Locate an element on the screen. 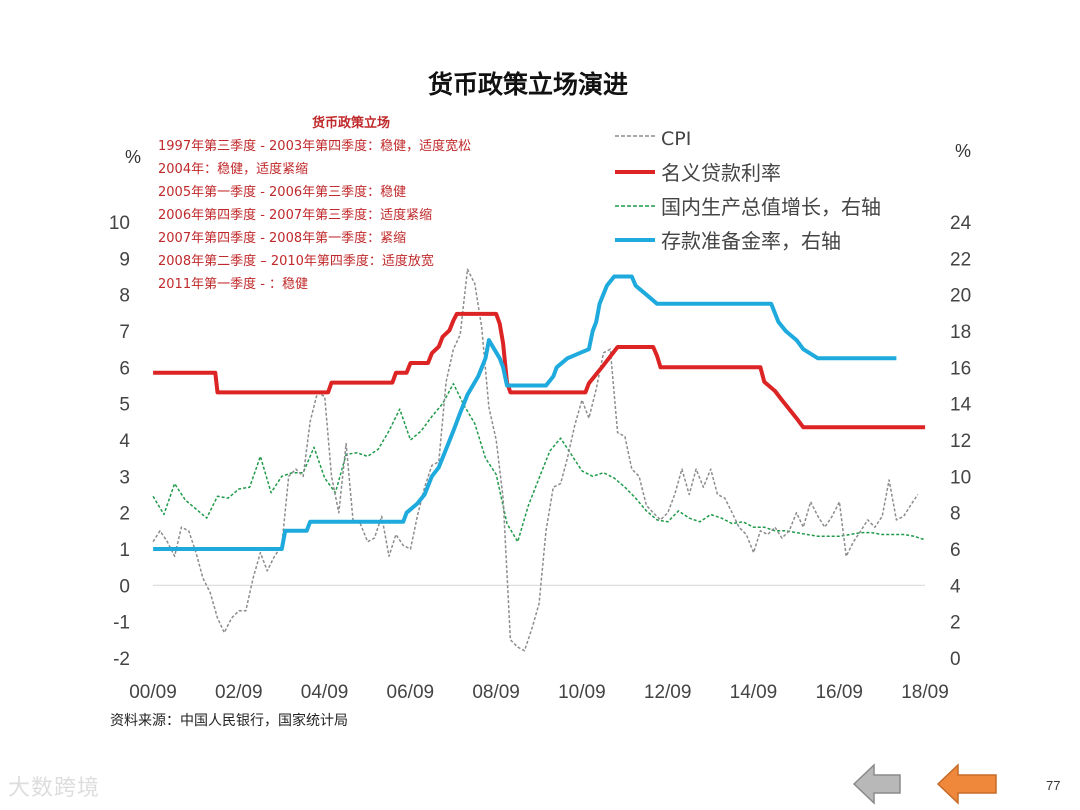  watermark-logo: 大数跨境 is located at coordinates (54, 788).